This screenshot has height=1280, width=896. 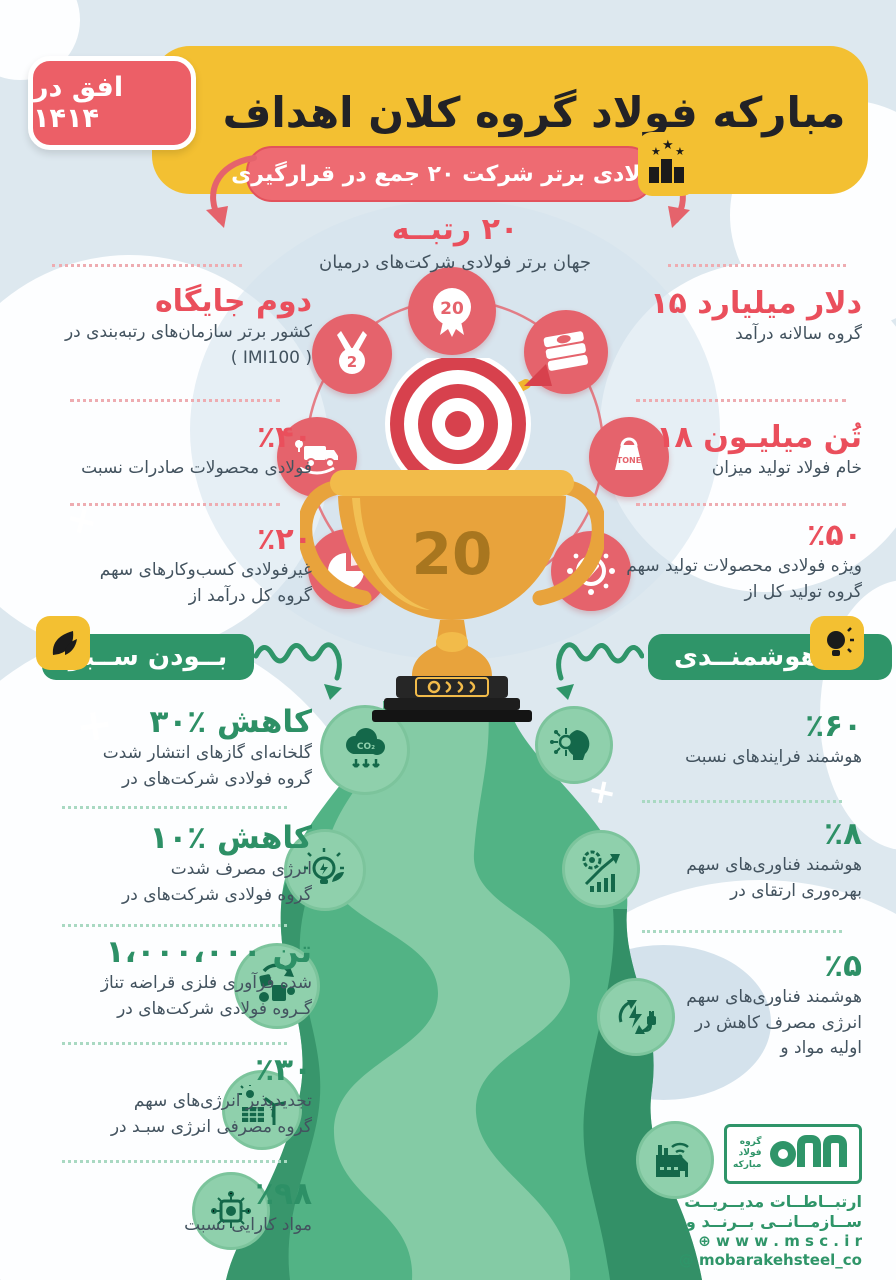 I want to click on curved-arrow-left-icon, so click(x=231, y=191).